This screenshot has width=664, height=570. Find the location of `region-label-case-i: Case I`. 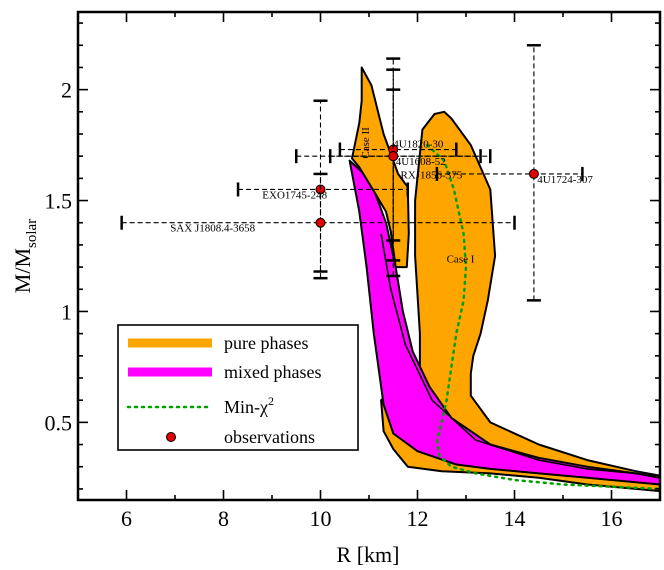

region-label-case-i: Case I is located at coordinates (461, 260).